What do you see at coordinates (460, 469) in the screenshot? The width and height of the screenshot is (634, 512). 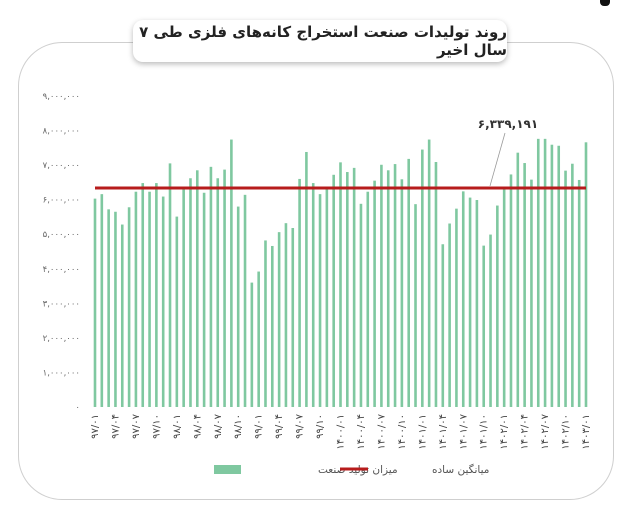 I see `legend-average-label: میانگین ساده` at bounding box center [460, 469].